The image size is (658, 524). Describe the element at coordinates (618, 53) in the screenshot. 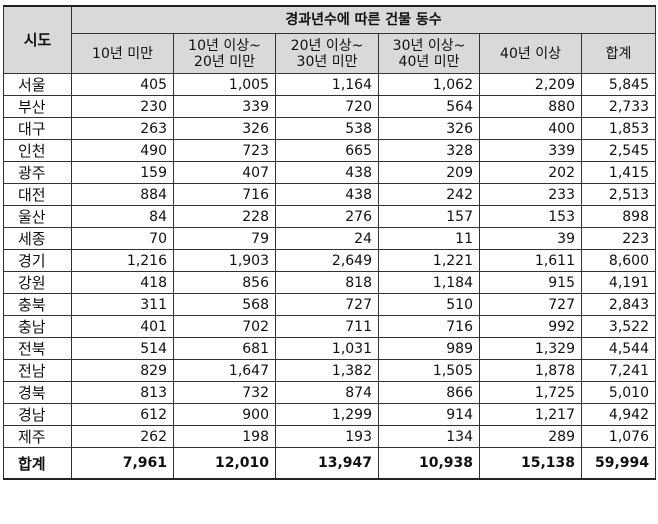

I see `column-header: 합계` at that location.